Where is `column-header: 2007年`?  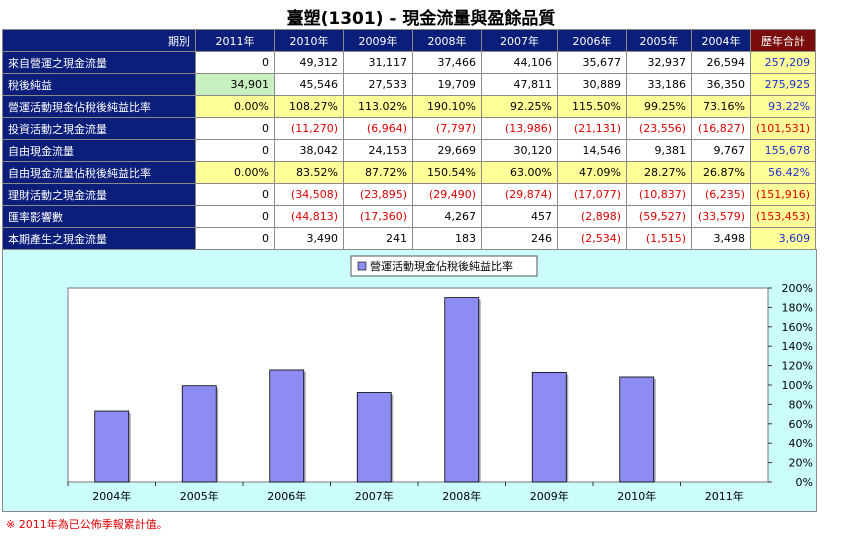 column-header: 2007年 is located at coordinates (519, 40).